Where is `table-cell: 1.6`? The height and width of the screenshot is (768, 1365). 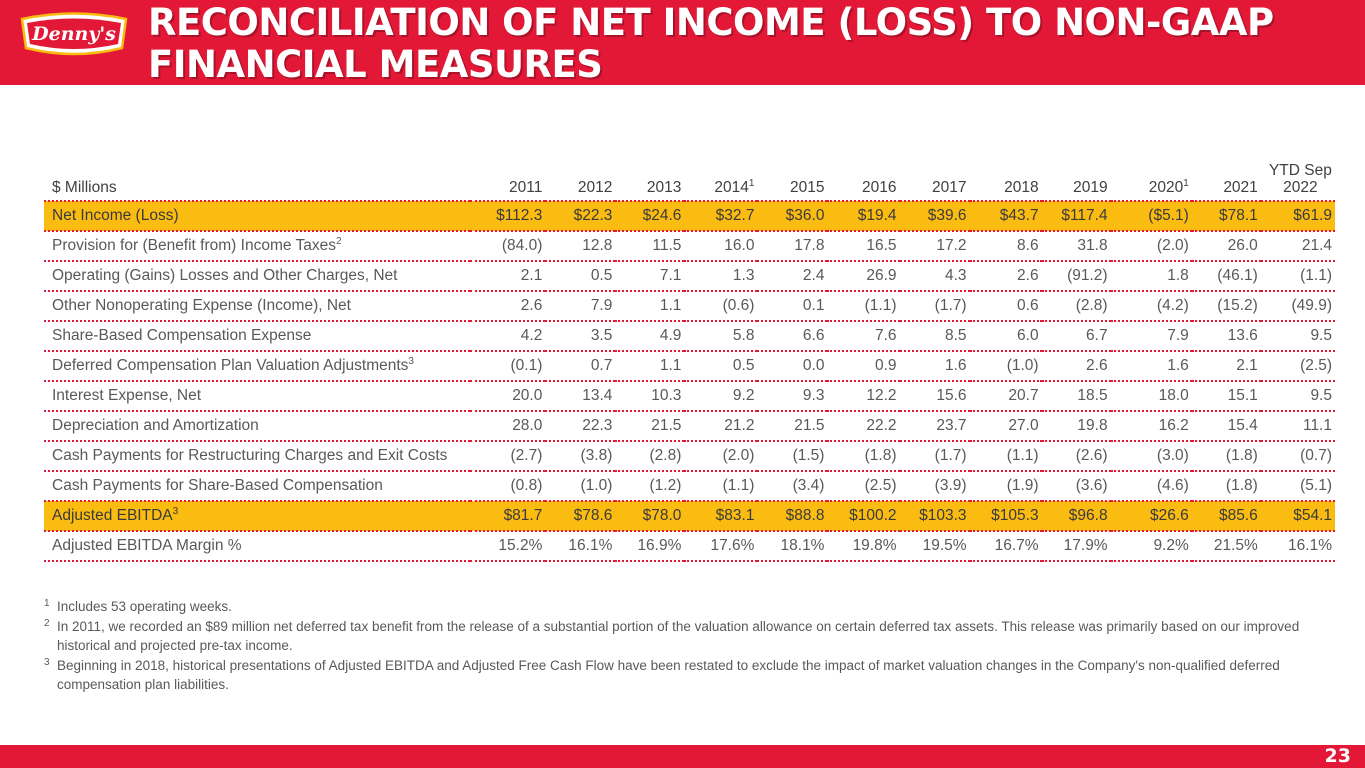
table-cell: 1.6 is located at coordinates (934, 366).